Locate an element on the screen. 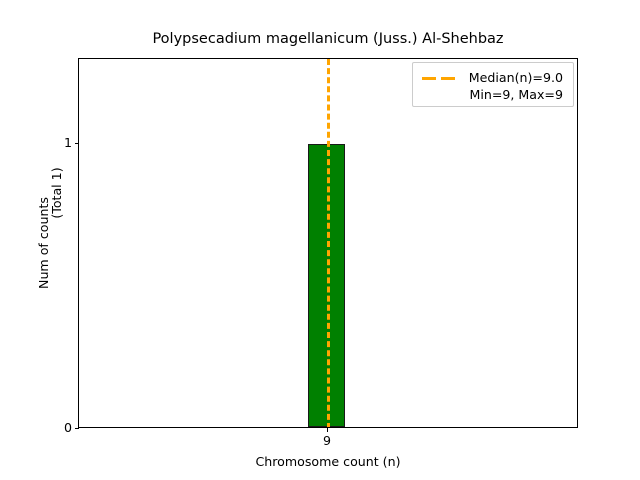 The height and width of the screenshot is (480, 640). x-axis-label: Chromosome count (n) is located at coordinates (328, 461).